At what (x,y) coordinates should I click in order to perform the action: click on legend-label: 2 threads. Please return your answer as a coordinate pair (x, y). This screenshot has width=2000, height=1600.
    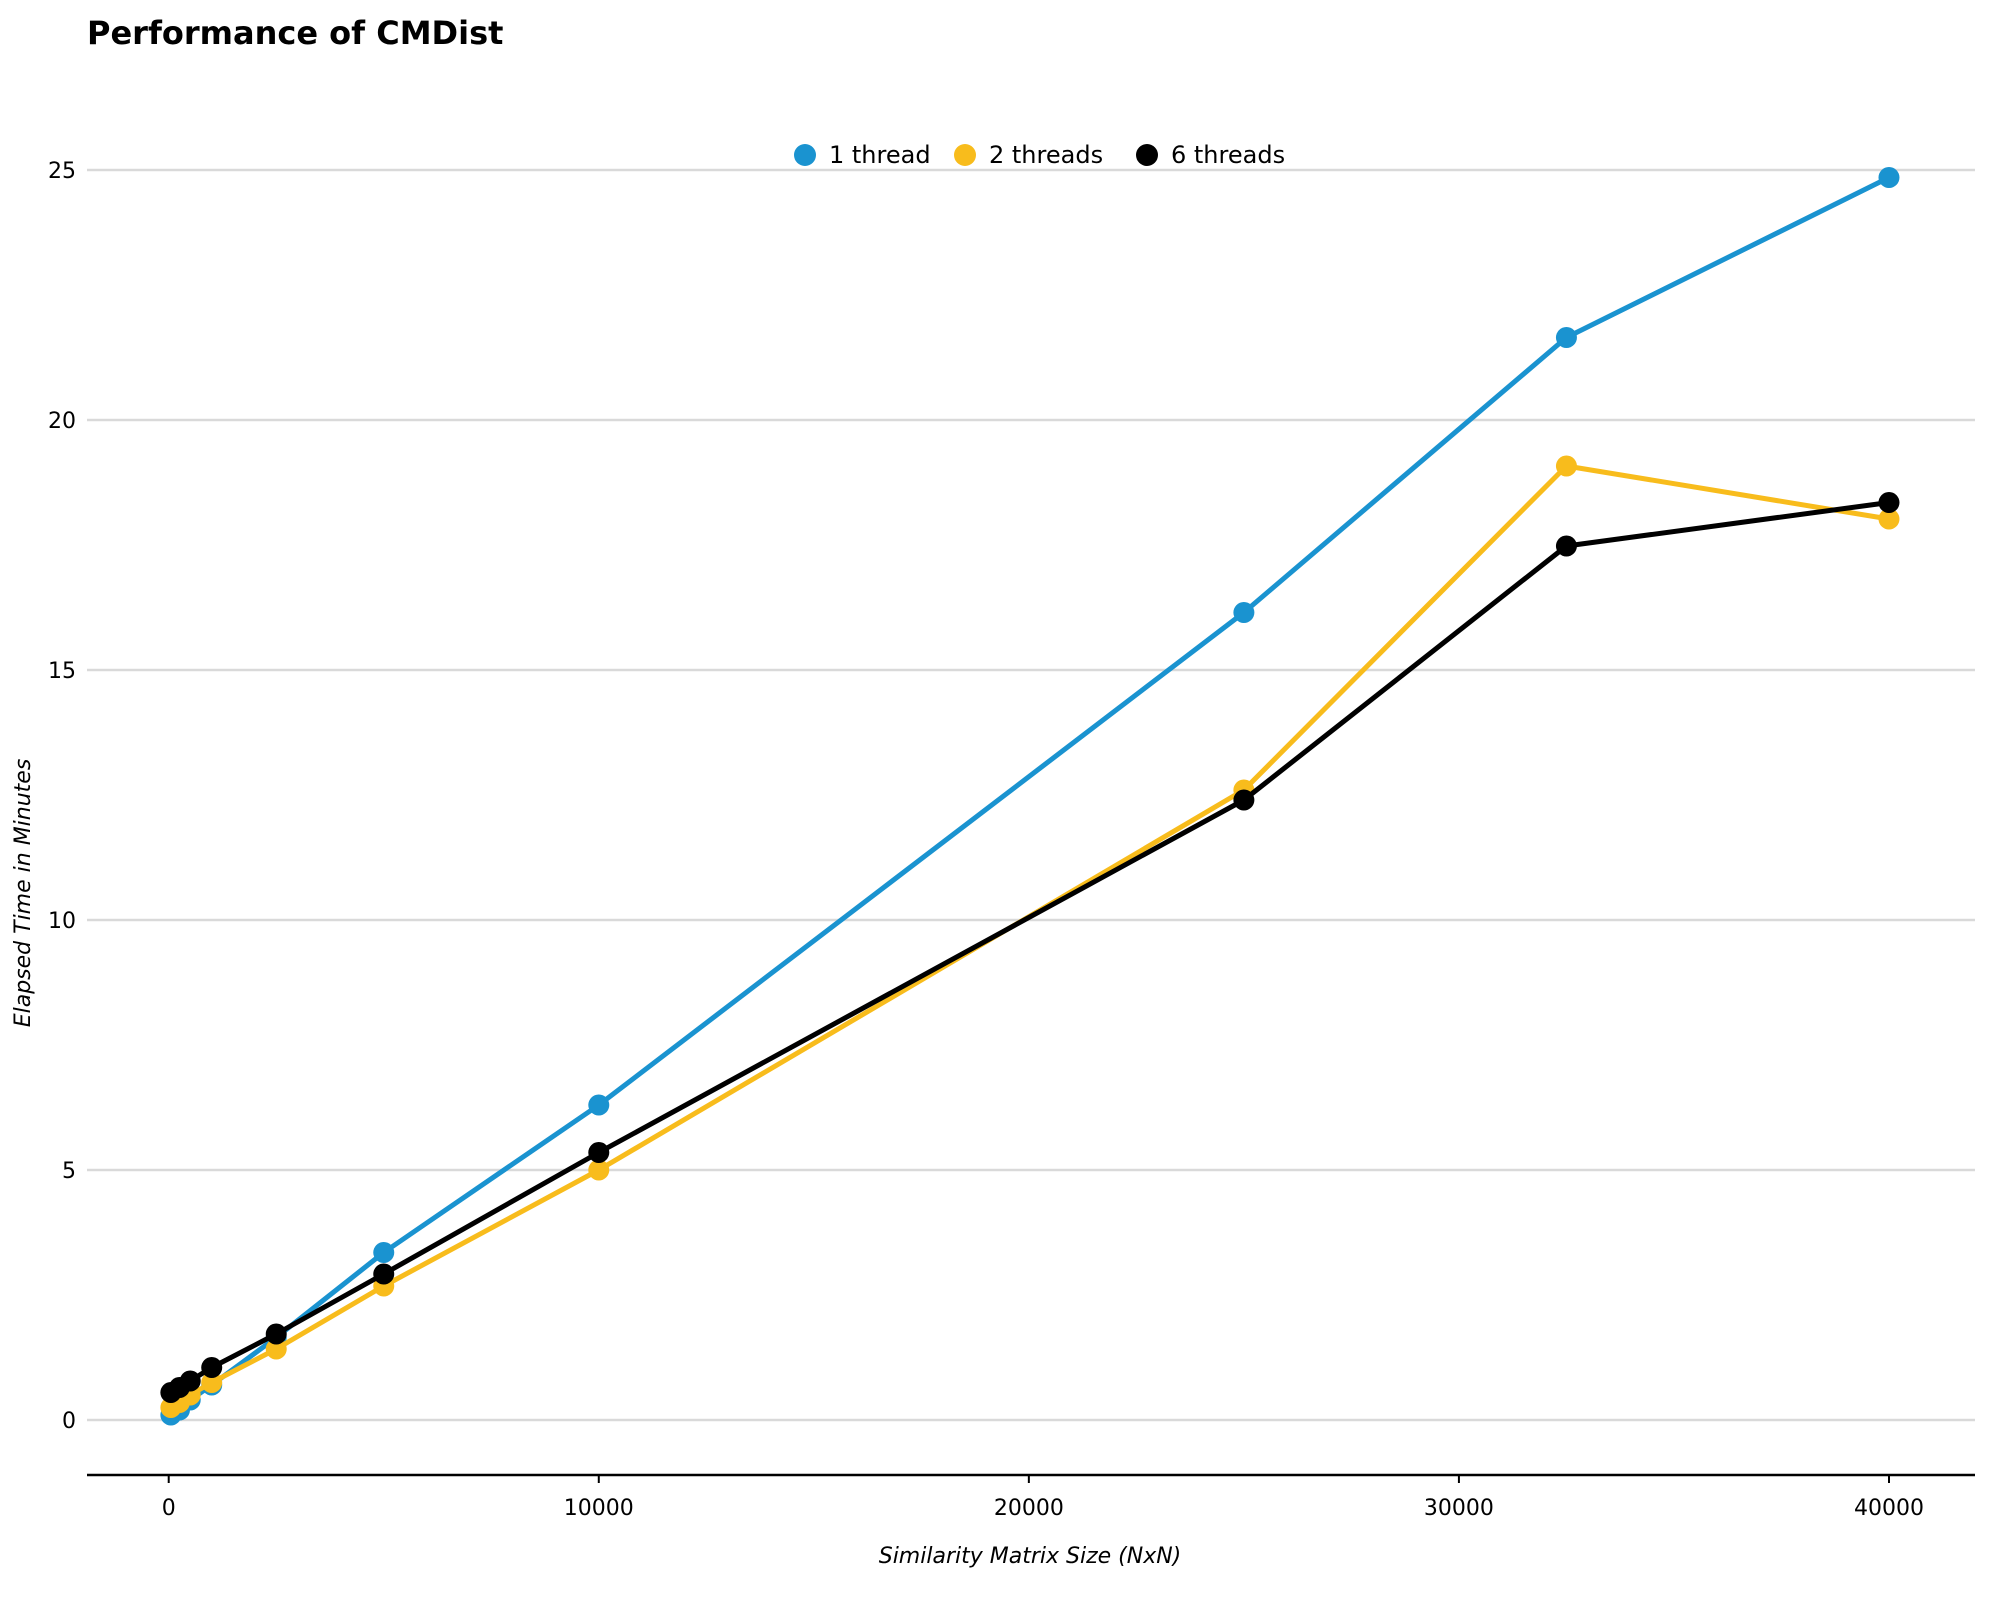
    Looking at the image, I should click on (1046, 155).